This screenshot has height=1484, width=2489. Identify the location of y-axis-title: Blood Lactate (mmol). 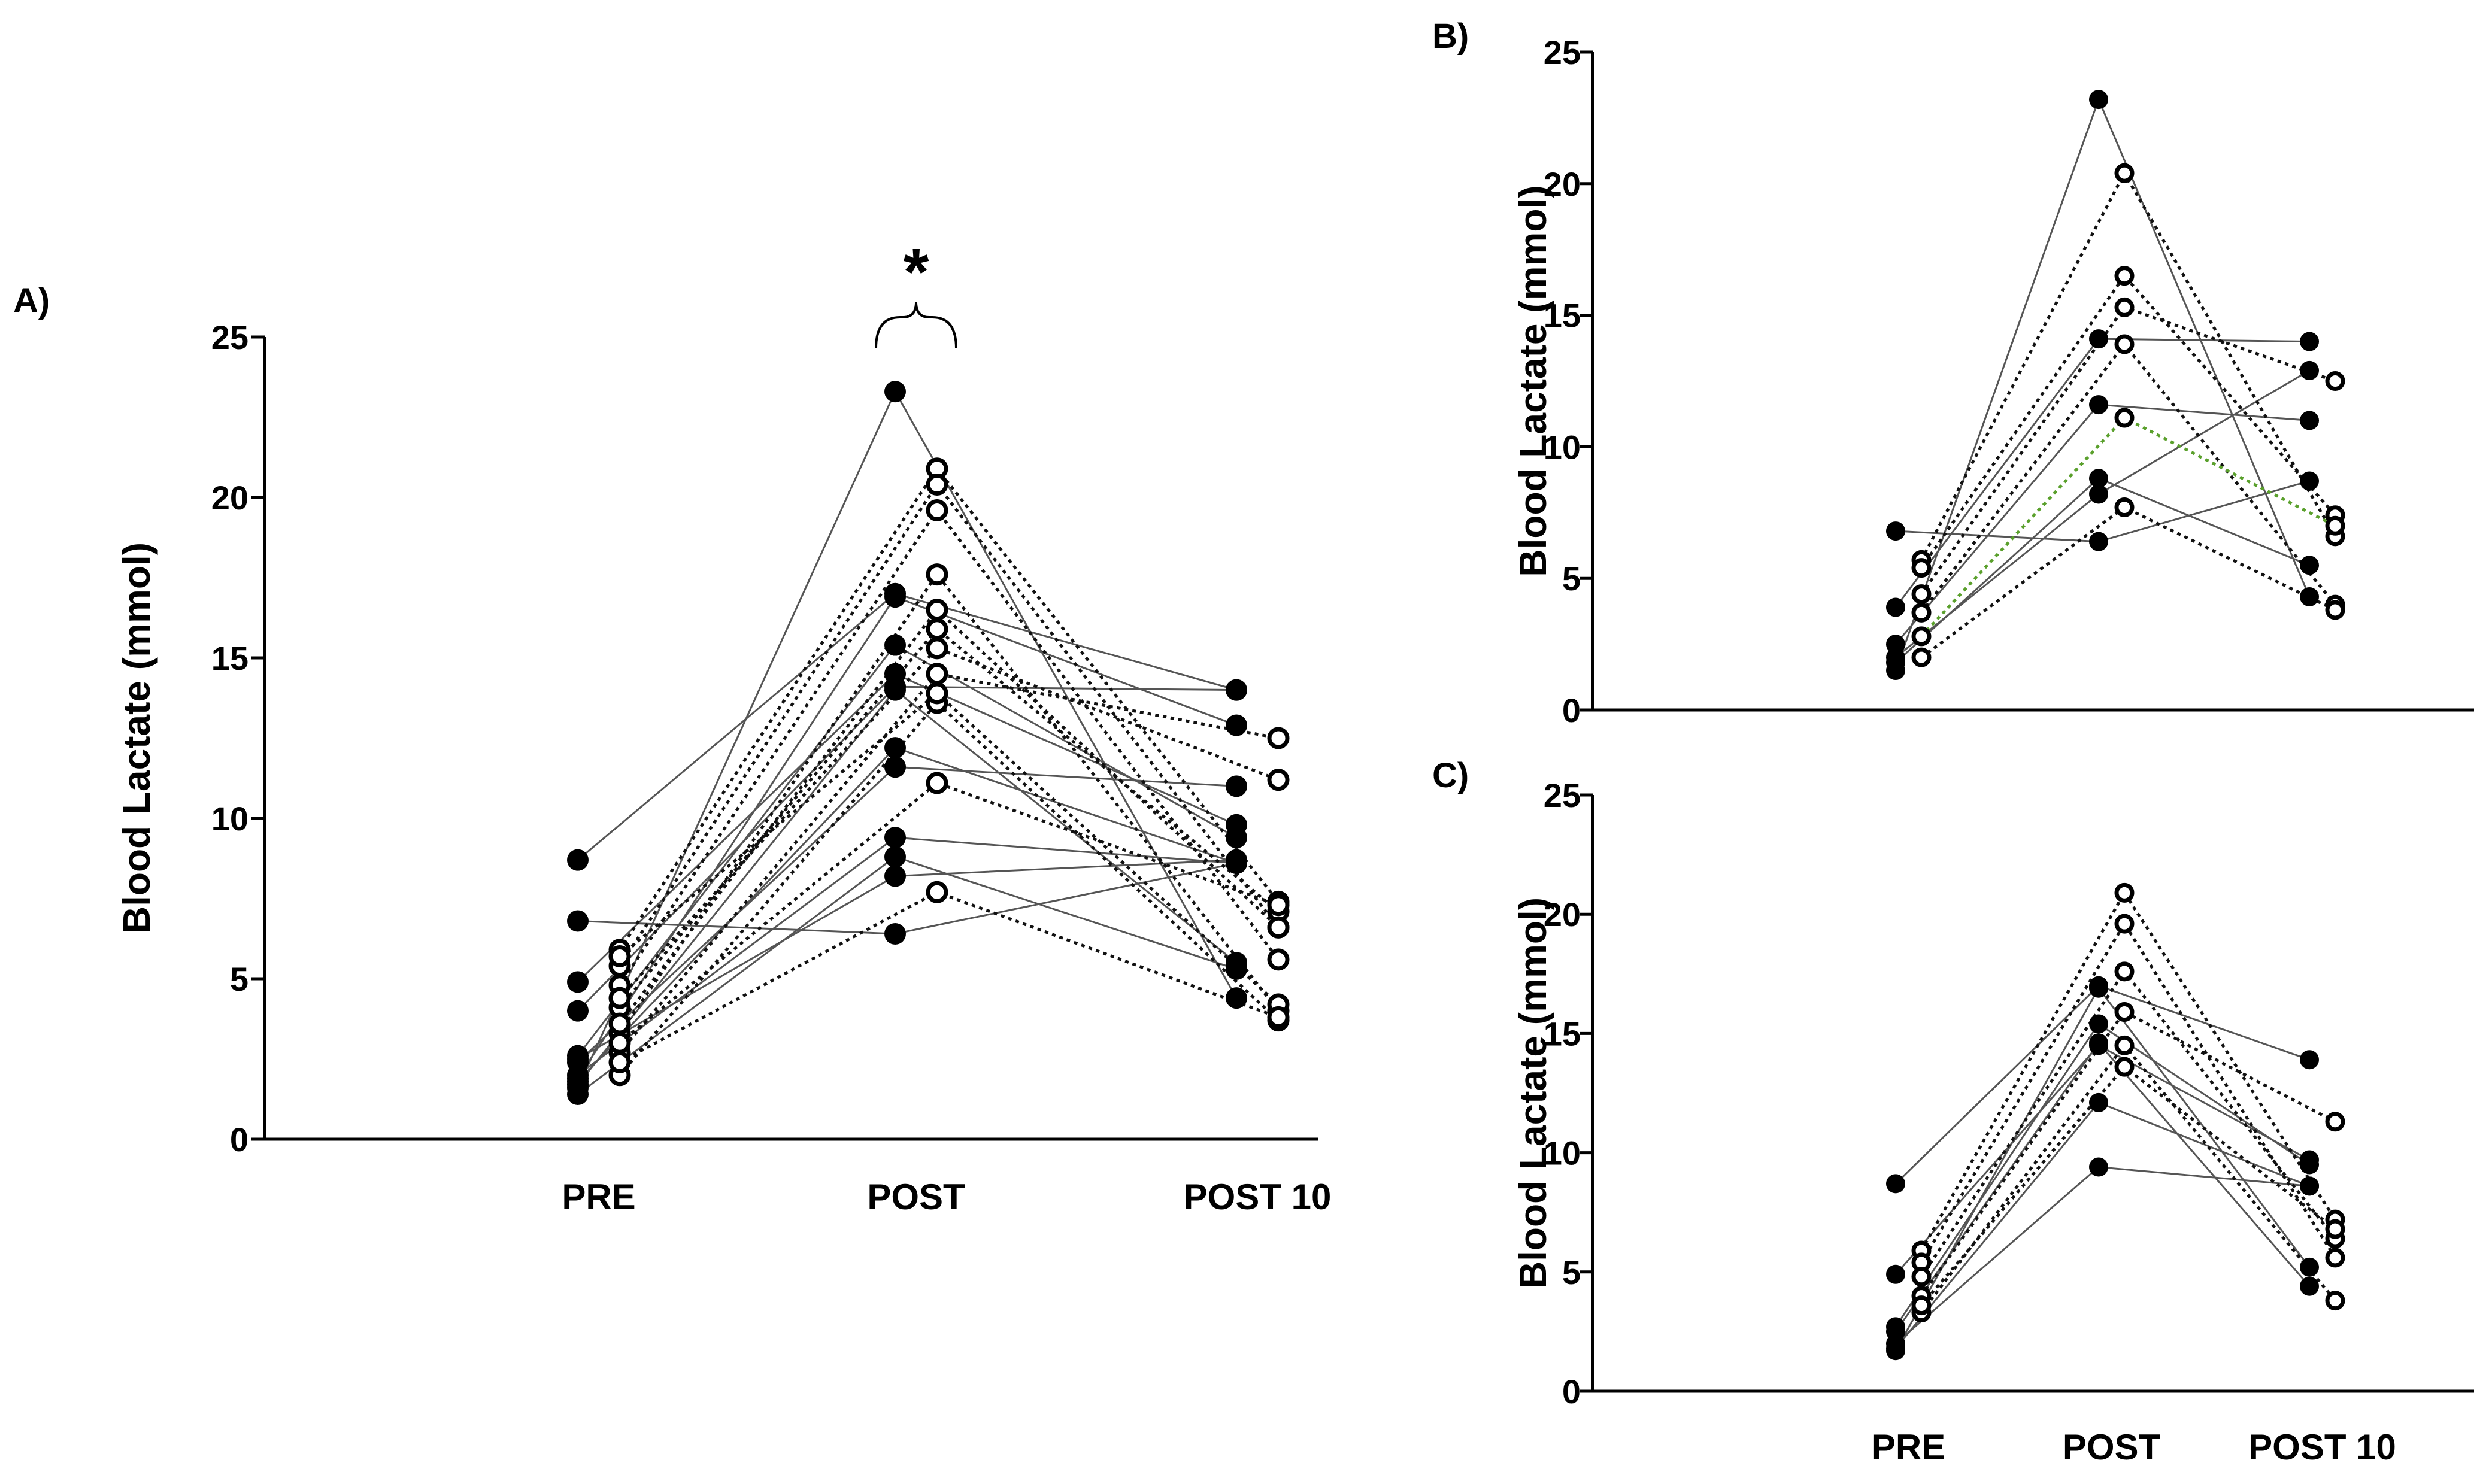
(1532, 380).